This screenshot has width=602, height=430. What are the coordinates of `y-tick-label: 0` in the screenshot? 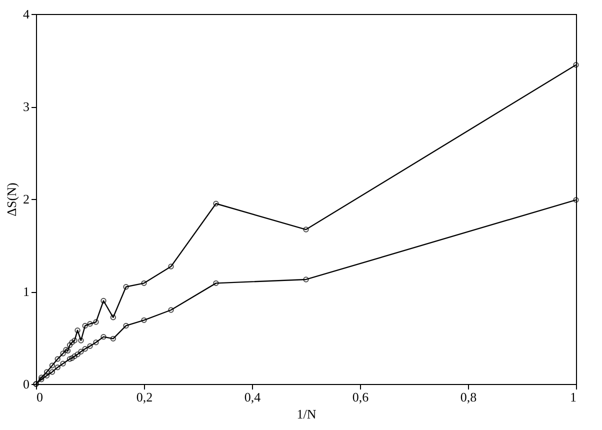 It's located at (26, 384).